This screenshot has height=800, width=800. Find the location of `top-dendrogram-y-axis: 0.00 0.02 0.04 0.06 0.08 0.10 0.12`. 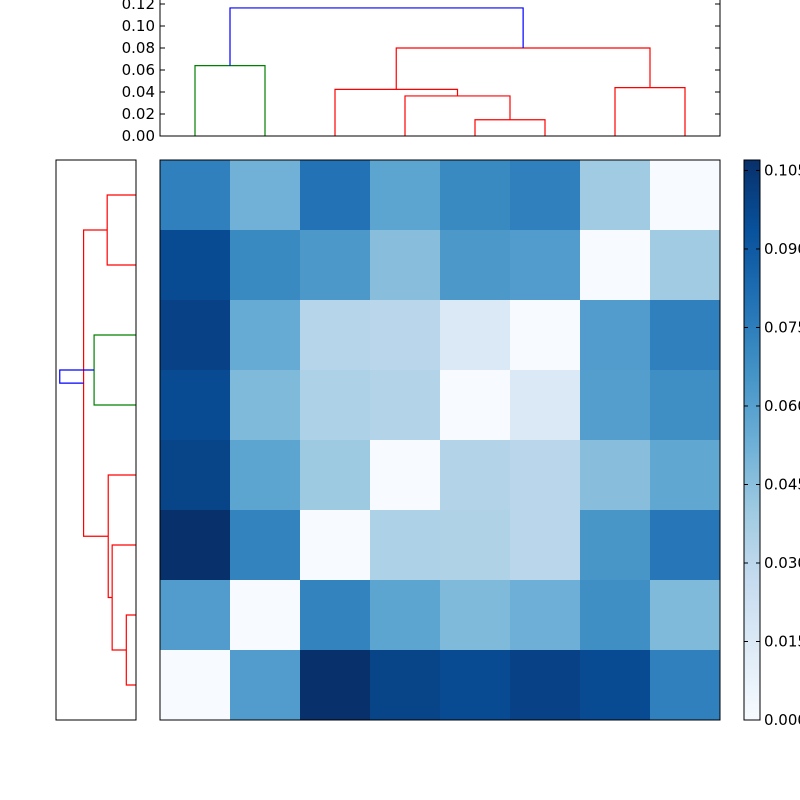

top-dendrogram-y-axis: 0.00 0.02 0.04 0.06 0.08 0.10 0.12 is located at coordinates (421, 72).